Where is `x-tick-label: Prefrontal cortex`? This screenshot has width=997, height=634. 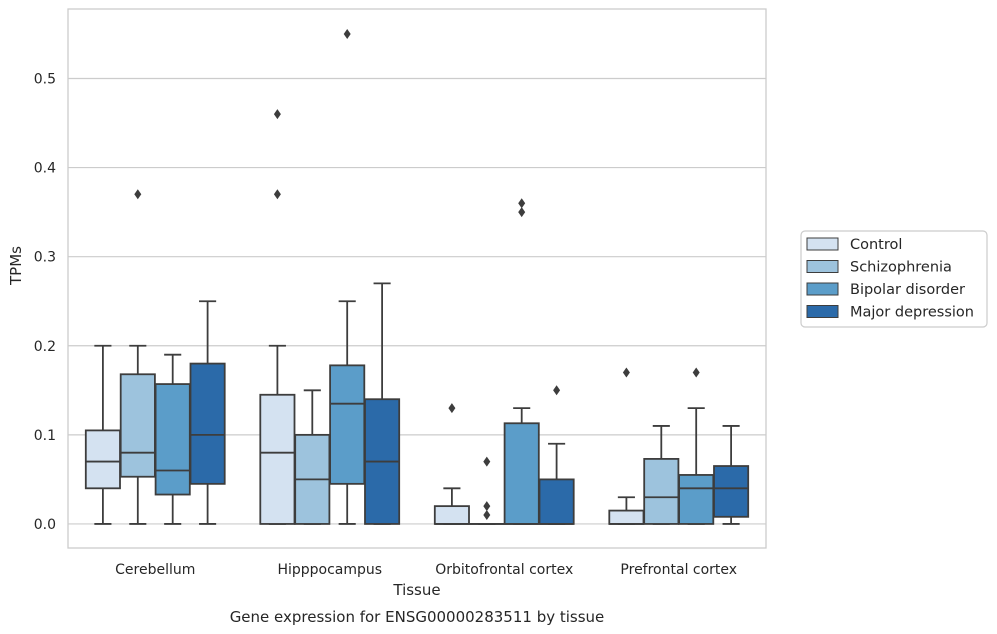 x-tick-label: Prefrontal cortex is located at coordinates (678, 570).